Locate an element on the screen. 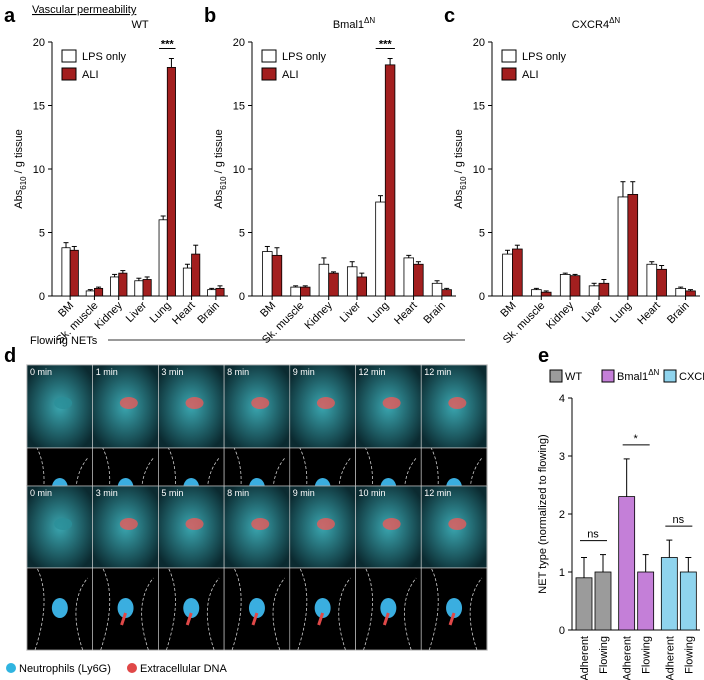  time-label: 12 min is located at coordinates (372, 372).